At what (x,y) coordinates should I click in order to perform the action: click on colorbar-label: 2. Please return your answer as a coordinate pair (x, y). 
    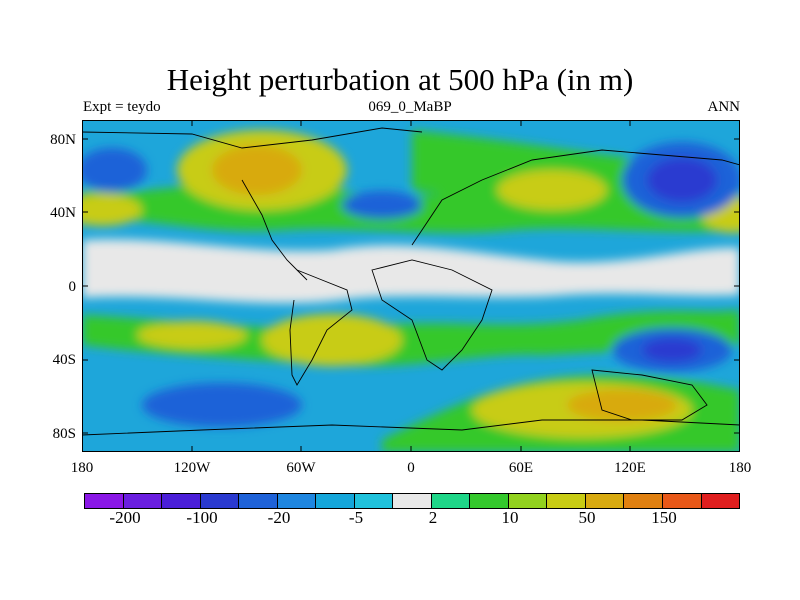
    Looking at the image, I should click on (433, 517).